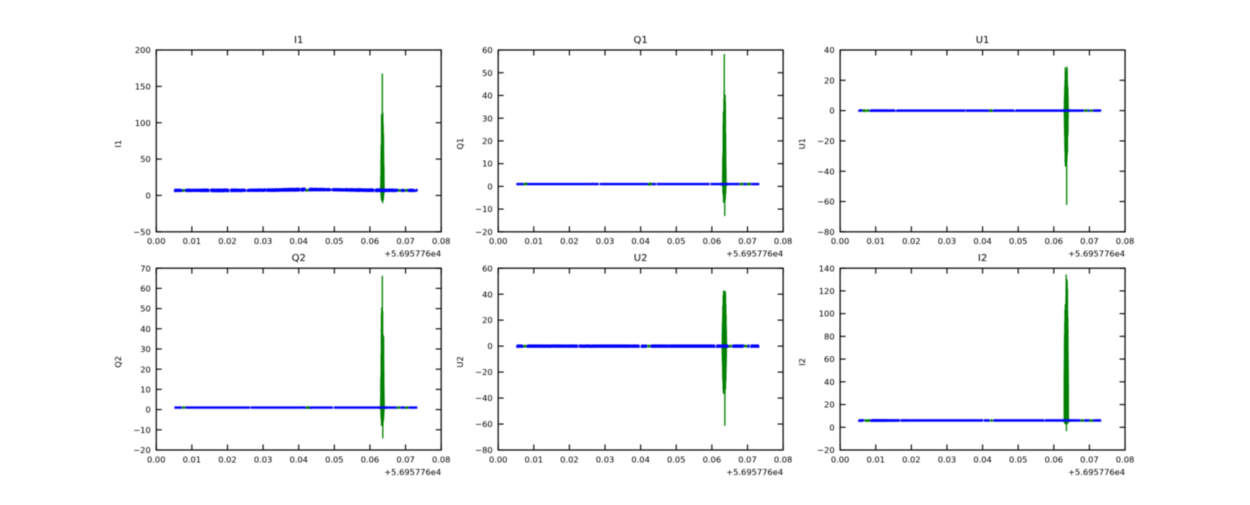 The height and width of the screenshot is (505, 1250). What do you see at coordinates (826, 232) in the screenshot?
I see `y-tick-label: −80` at bounding box center [826, 232].